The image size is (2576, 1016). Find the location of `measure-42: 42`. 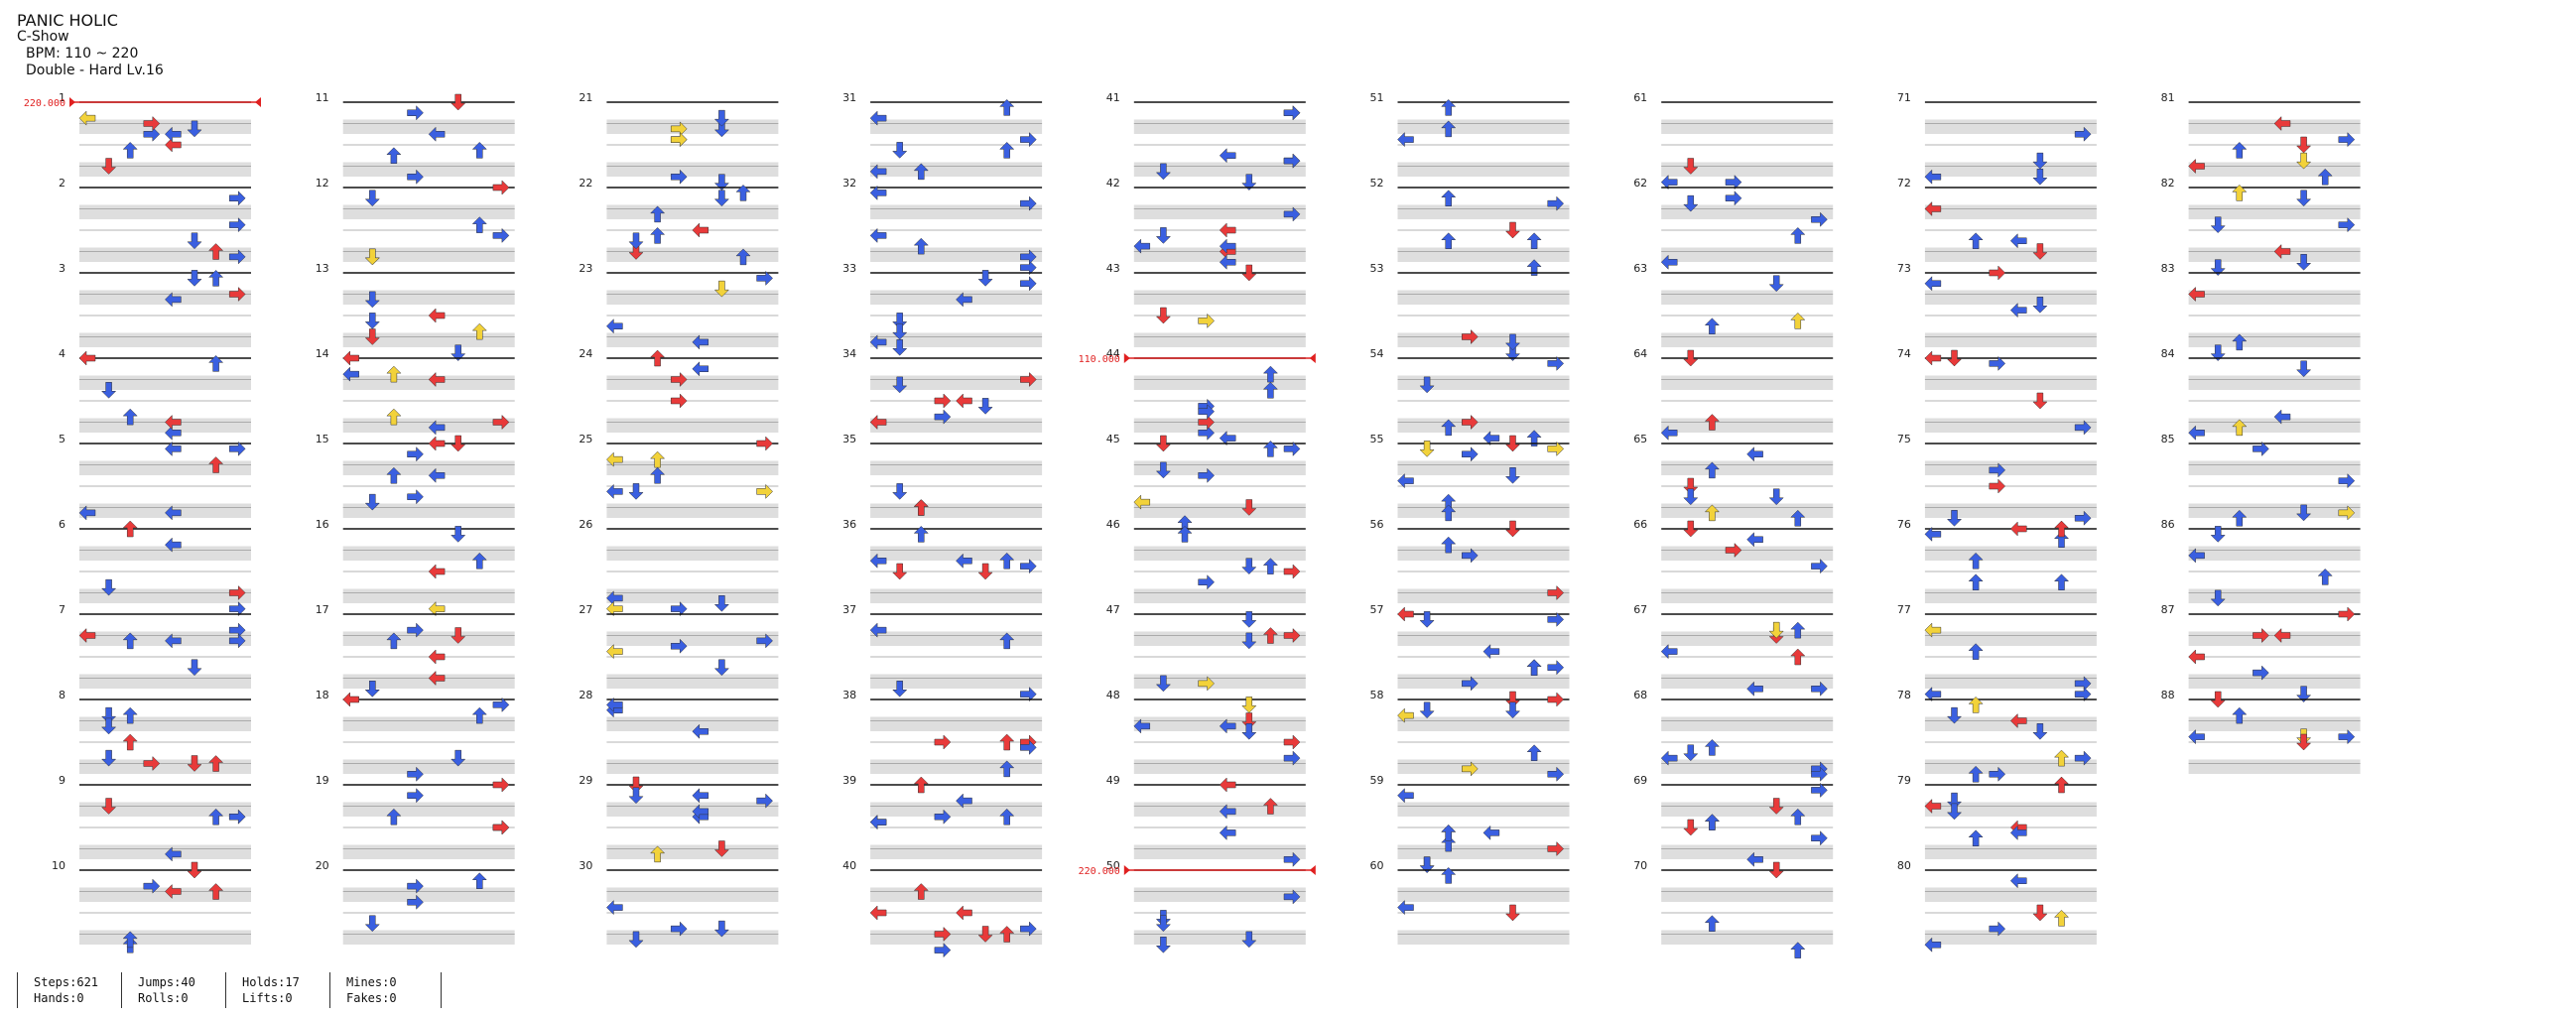

measure-42: 42 is located at coordinates (1206, 223).